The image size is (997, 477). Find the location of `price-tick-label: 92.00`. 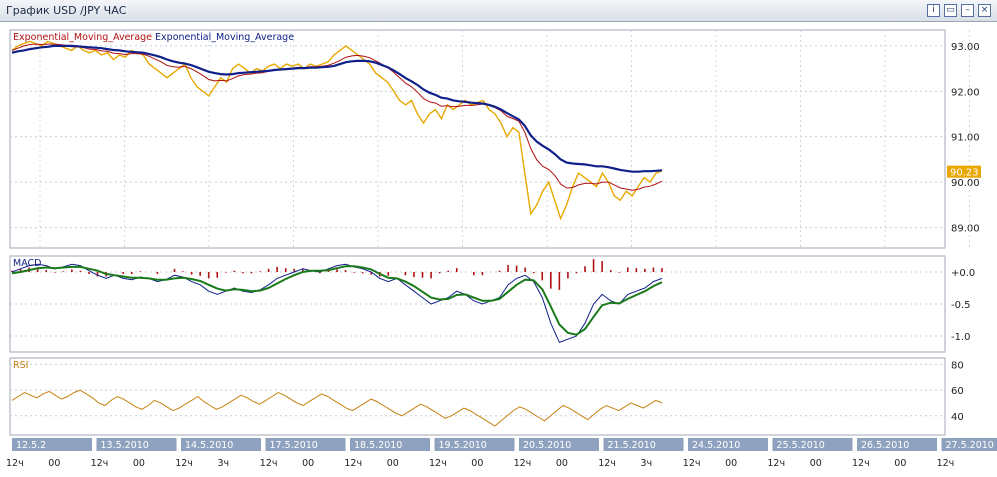

price-tick-label: 92.00 is located at coordinates (965, 92).